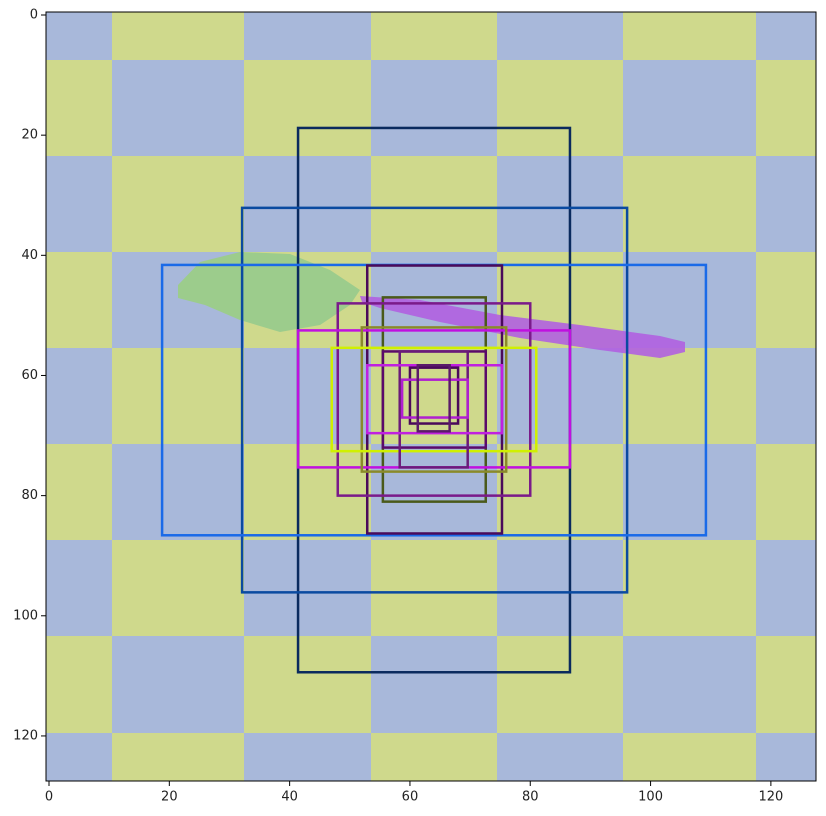 The image size is (826, 816). I want to click on x-tick-label: 80, so click(530, 797).